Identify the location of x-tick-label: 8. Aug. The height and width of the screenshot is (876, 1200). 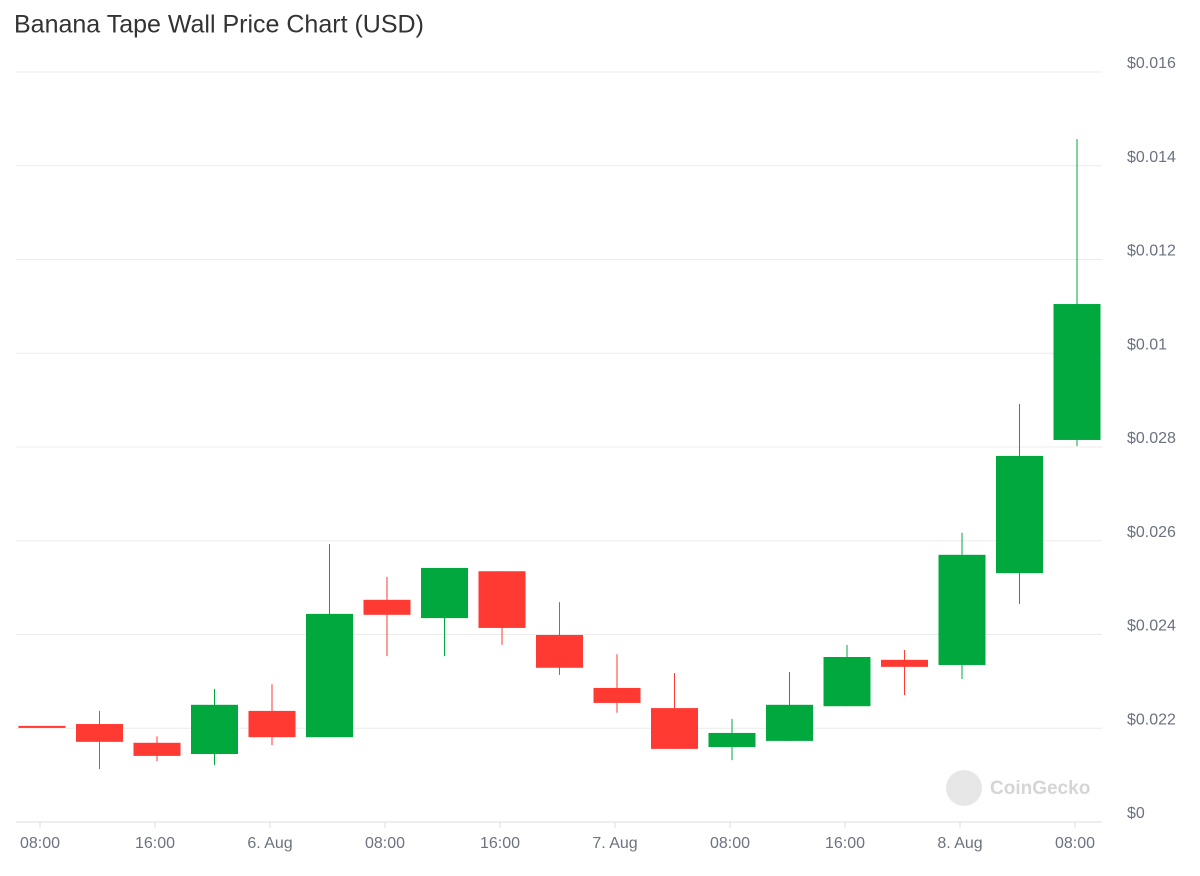
(959, 843).